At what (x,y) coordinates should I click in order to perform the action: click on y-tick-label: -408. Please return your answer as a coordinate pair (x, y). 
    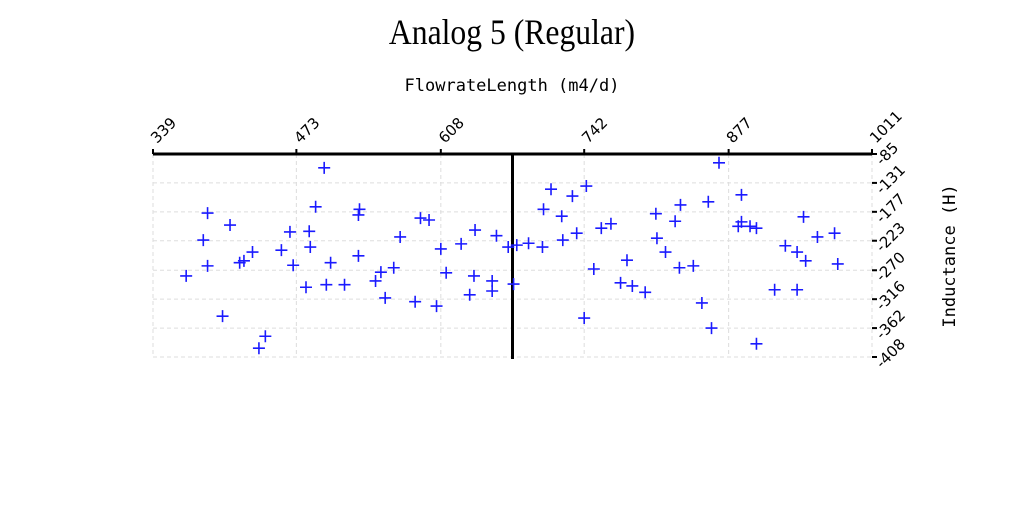
    Looking at the image, I should click on (890, 353).